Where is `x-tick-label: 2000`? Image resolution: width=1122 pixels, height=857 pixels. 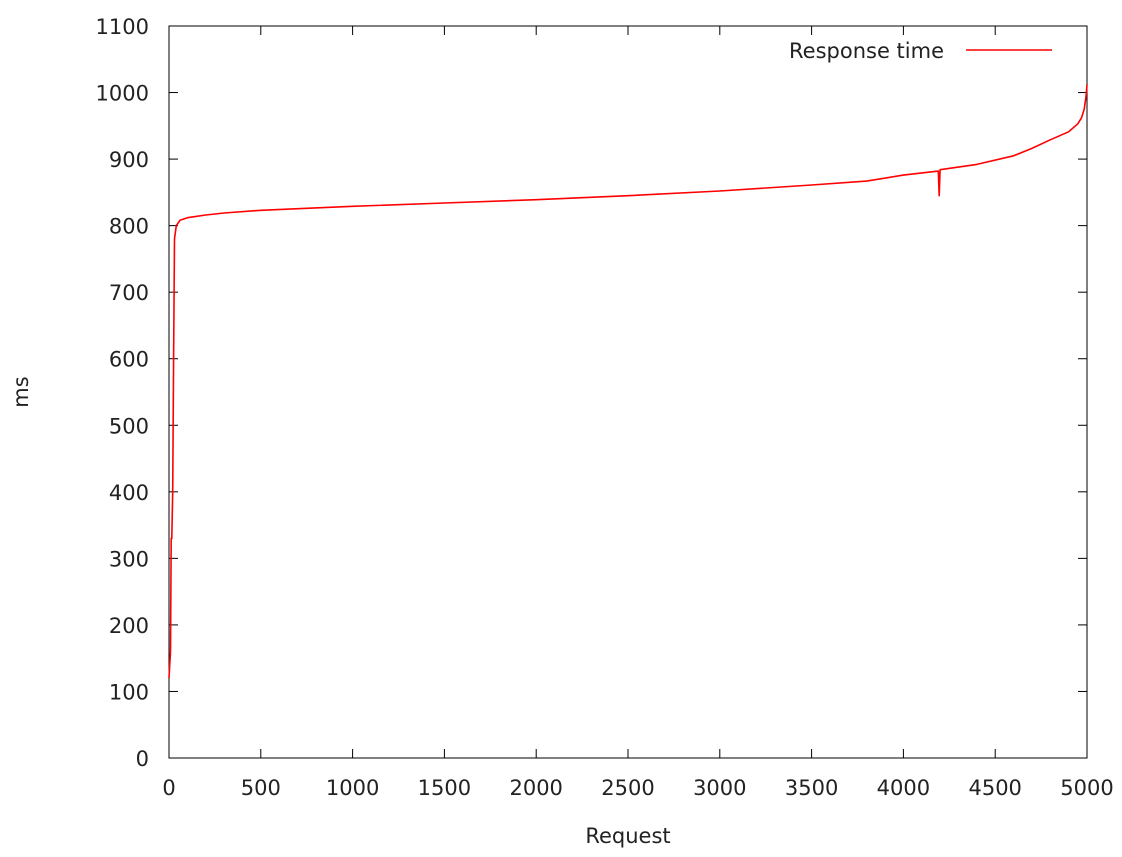
x-tick-label: 2000 is located at coordinates (535, 788).